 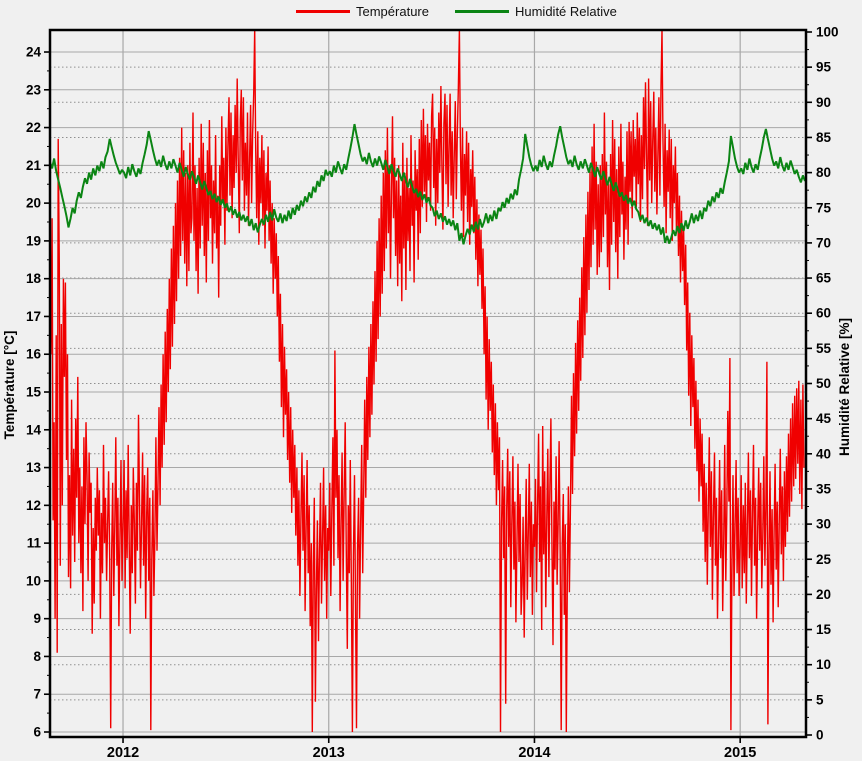 What do you see at coordinates (820, 699) in the screenshot?
I see `svg-text: 5` at bounding box center [820, 699].